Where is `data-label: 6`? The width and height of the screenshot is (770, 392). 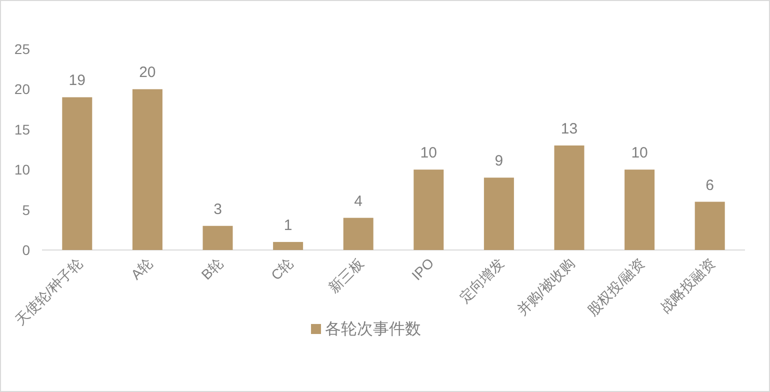 data-label: 6 is located at coordinates (710, 185).